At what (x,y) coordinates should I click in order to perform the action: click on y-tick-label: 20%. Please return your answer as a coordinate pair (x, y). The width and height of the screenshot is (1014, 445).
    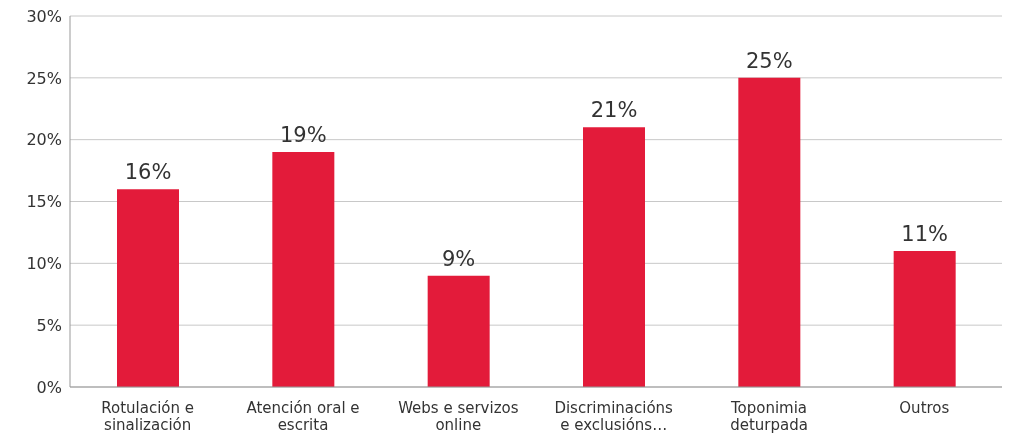
    Looking at the image, I should click on (44, 140).